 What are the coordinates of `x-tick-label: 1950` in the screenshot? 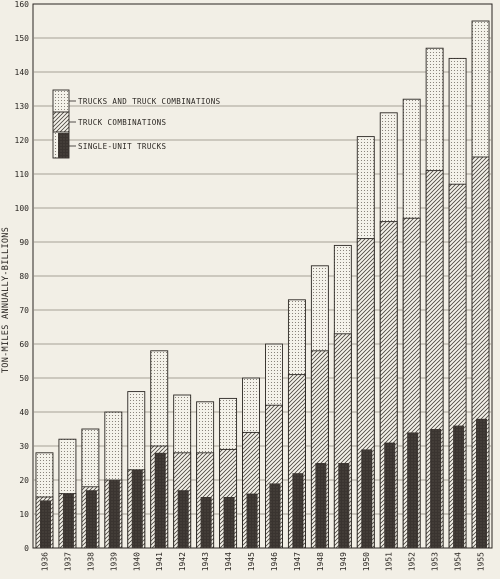 It's located at (366, 561).